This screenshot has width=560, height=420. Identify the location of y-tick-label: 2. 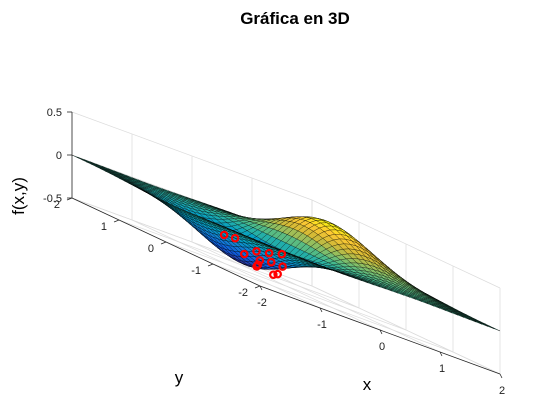
(57, 205).